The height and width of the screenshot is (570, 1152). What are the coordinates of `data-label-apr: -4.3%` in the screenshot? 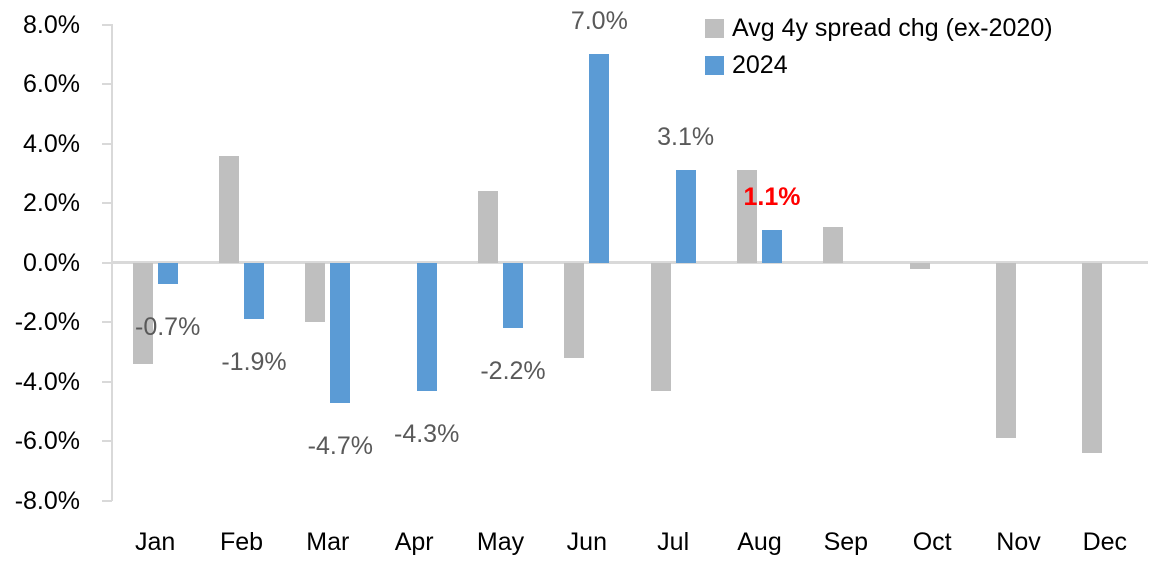 It's located at (427, 433).